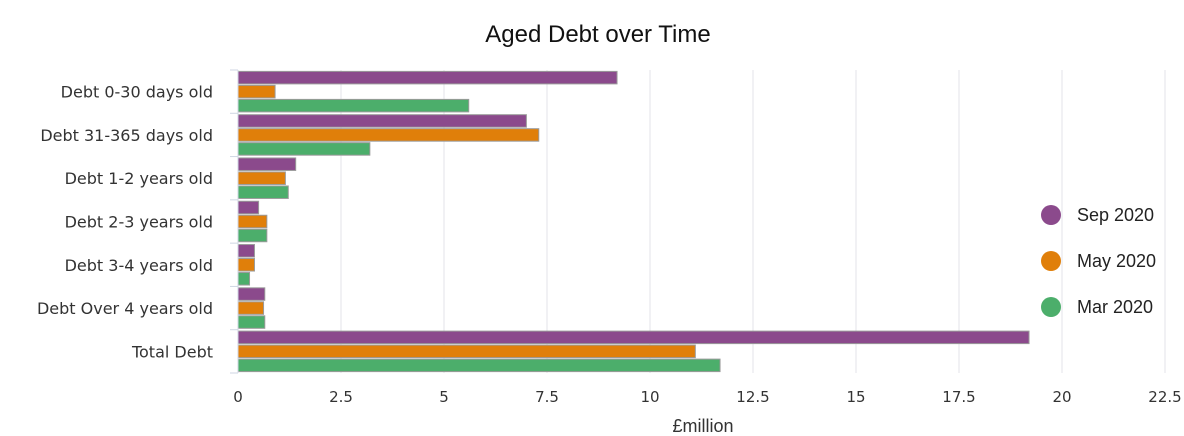  I want to click on legend: Sep 2020 May 2020 Mar 2020, so click(1098, 261).